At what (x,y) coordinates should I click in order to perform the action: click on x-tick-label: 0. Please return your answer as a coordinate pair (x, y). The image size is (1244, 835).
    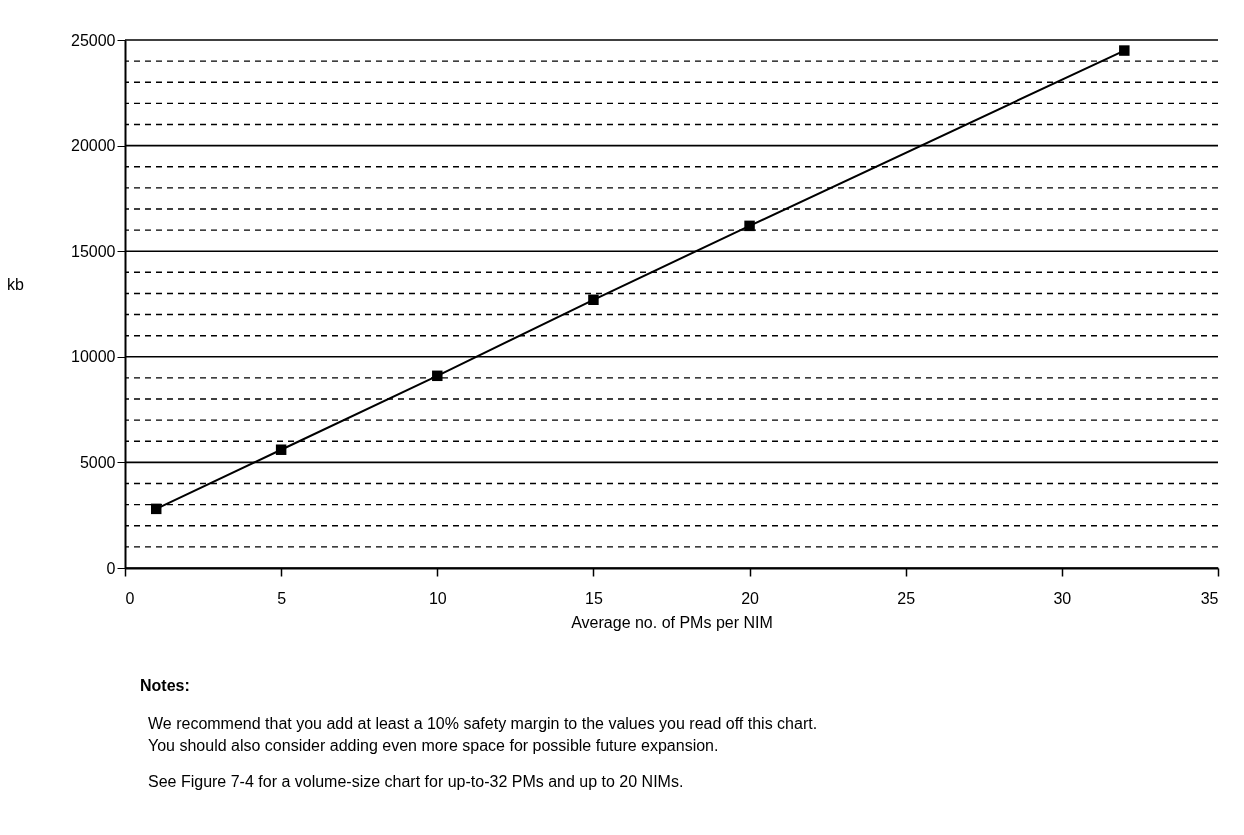
    Looking at the image, I should click on (130, 598).